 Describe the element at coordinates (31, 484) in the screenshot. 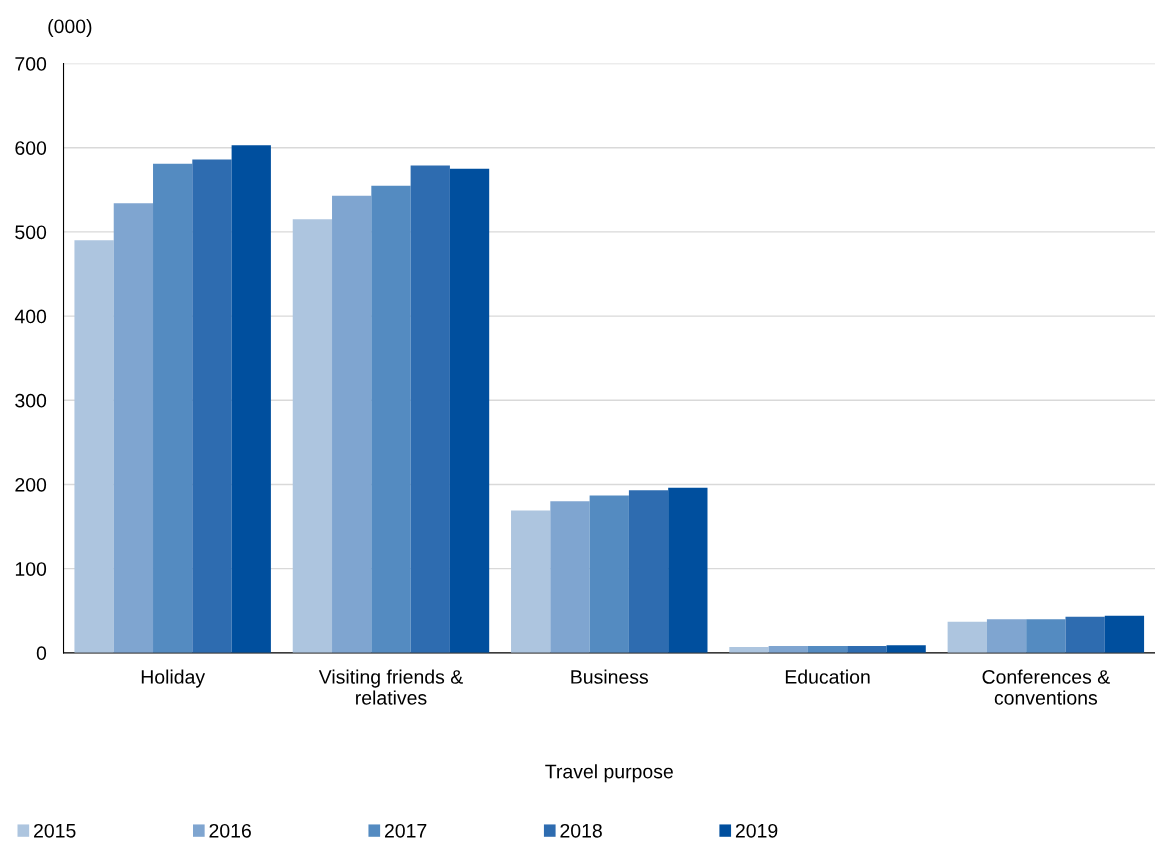

I see `y-tick-label: 200` at that location.